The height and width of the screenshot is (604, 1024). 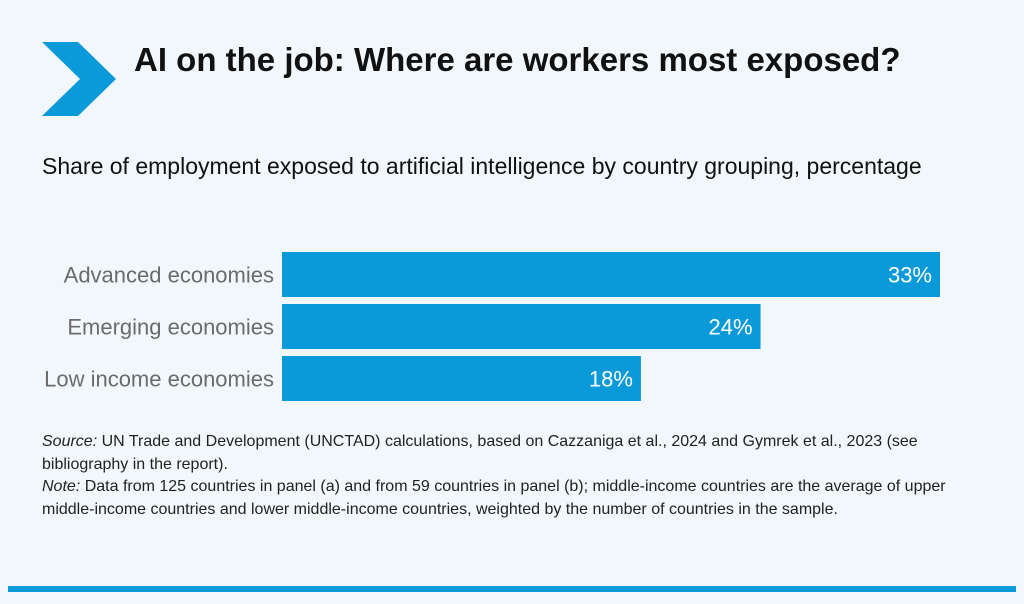 I want to click on data-label: 33%, so click(x=910, y=275).